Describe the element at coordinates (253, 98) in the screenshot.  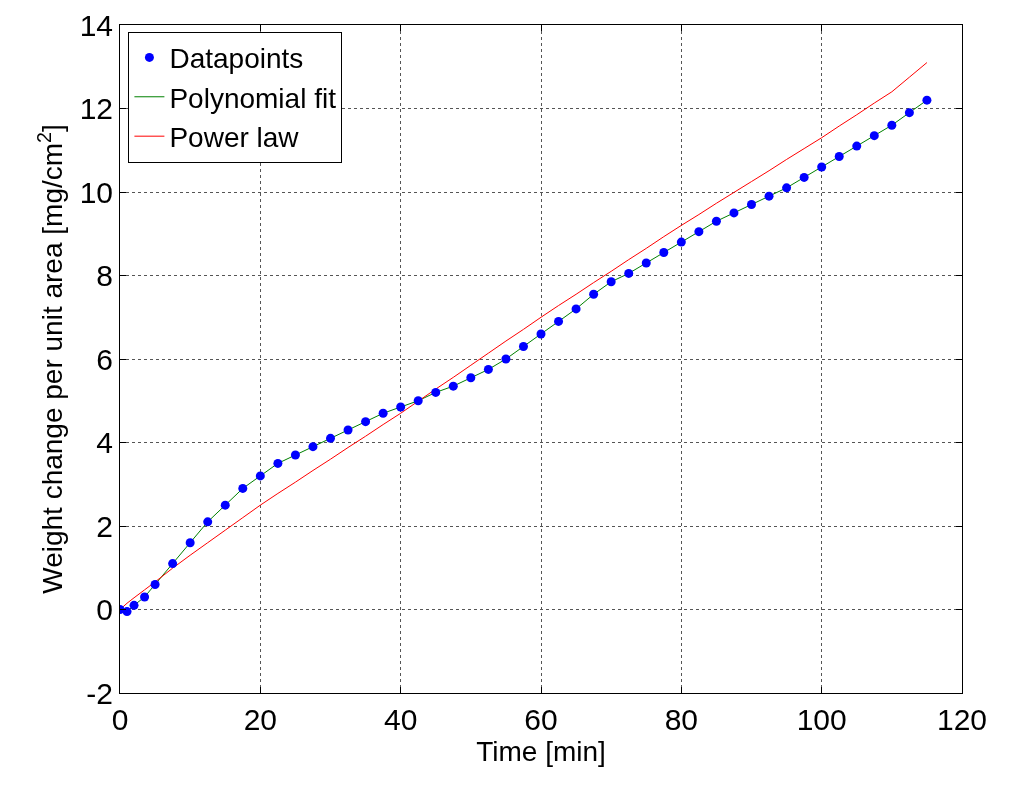
I see `legend-label: Polynomial fit` at that location.